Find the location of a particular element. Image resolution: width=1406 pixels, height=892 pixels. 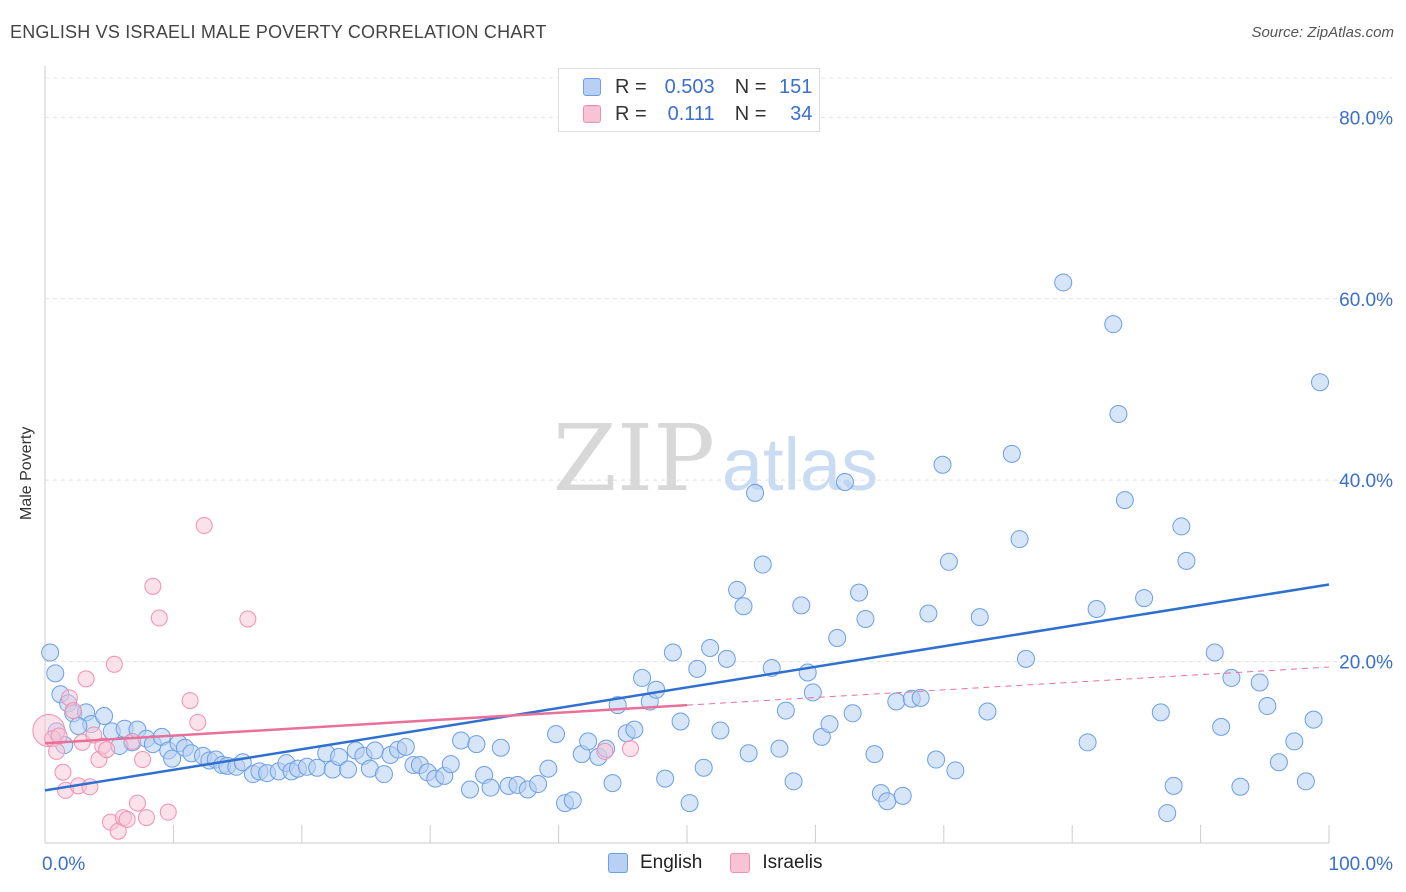

y-tick-label: 60.0% is located at coordinates (1366, 300).